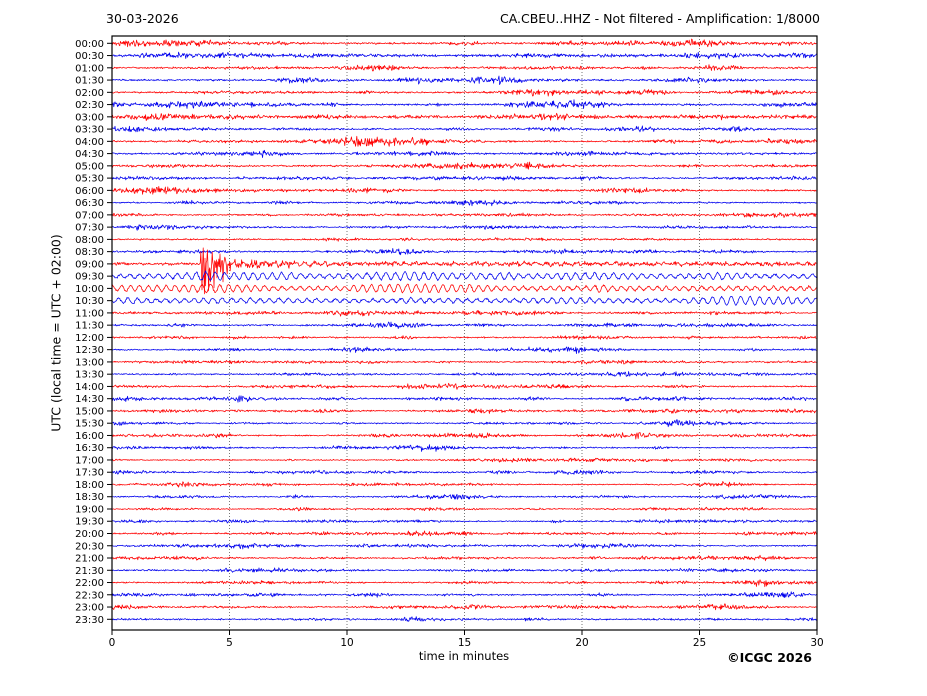  I want to click on trace-22:00, so click(464, 583).